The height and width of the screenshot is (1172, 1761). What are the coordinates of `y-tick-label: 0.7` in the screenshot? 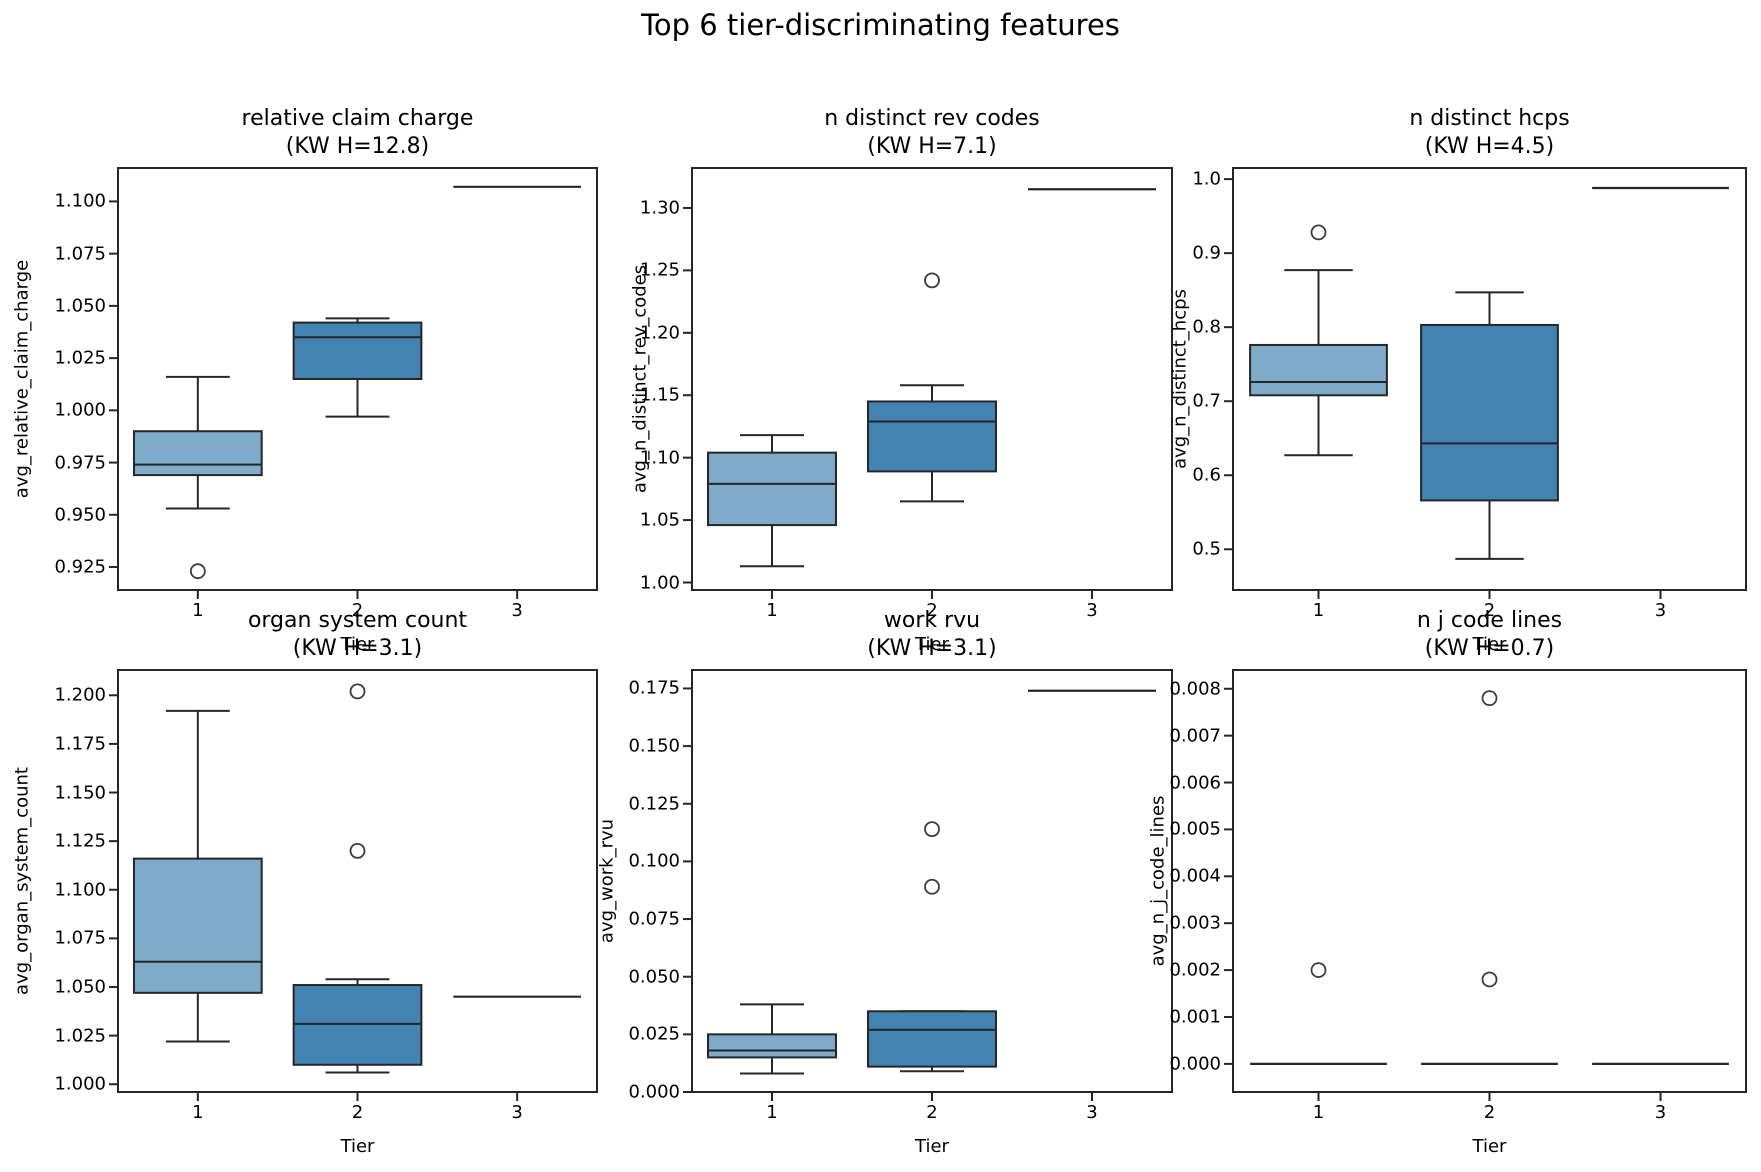 It's located at (1206, 401).